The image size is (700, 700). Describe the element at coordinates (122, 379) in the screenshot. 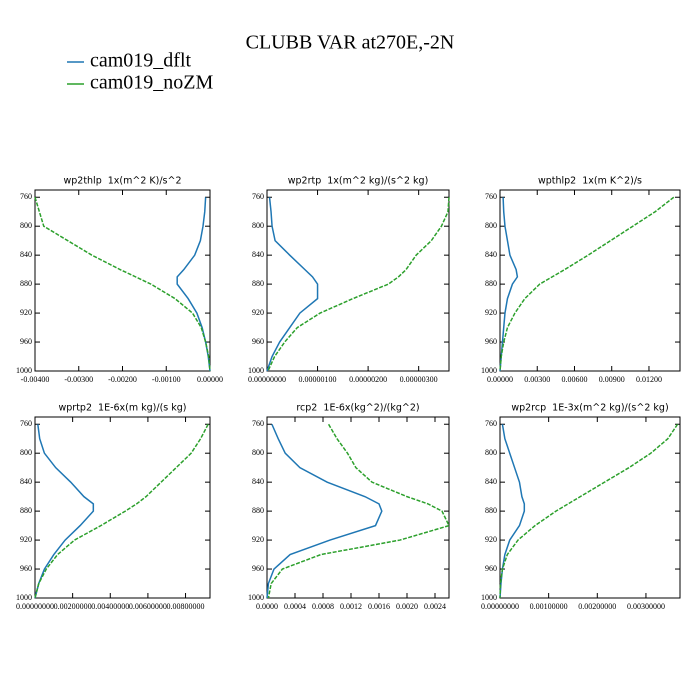

I see `x-tick-label: -0.00200` at that location.